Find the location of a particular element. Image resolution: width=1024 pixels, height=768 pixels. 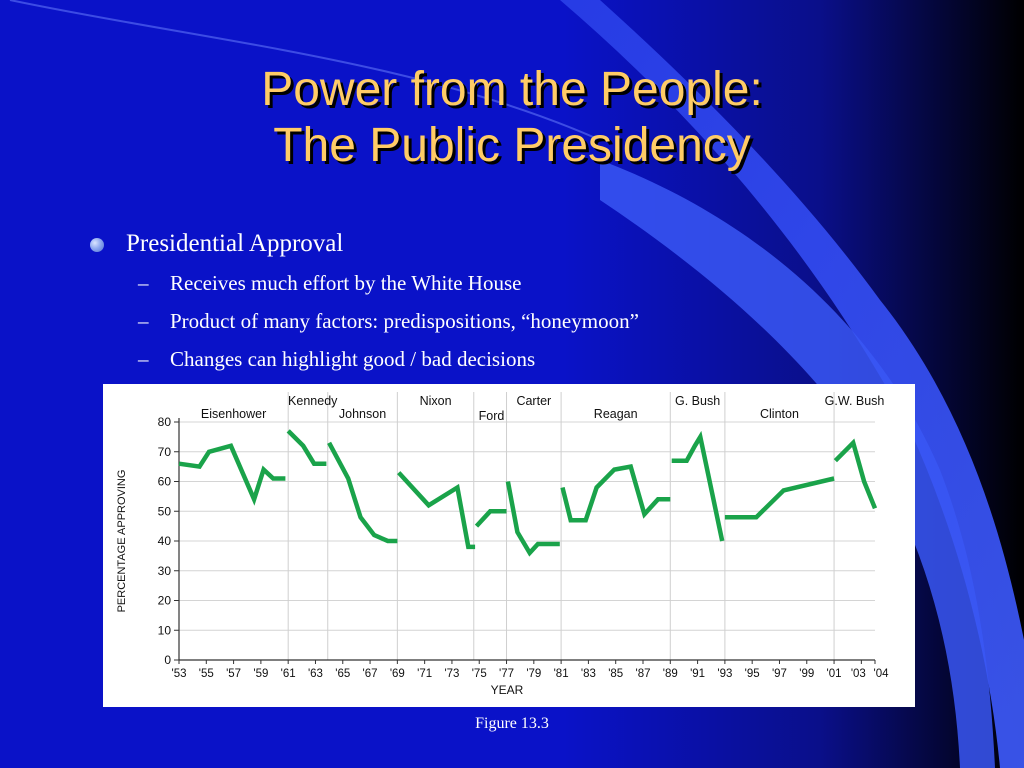

bullet-dot-icon is located at coordinates (97, 245).